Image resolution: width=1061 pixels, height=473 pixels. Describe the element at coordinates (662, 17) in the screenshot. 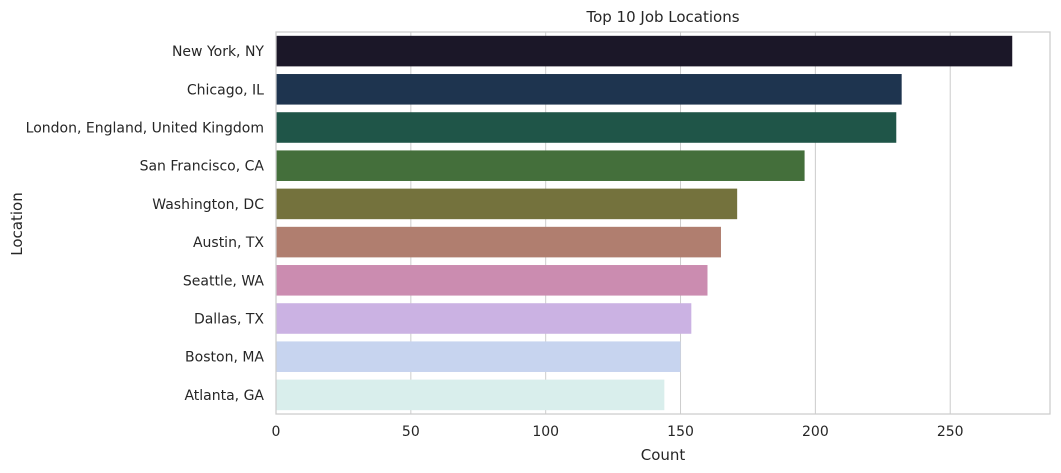

I see `chart-title: Top 10 Job Locations` at that location.